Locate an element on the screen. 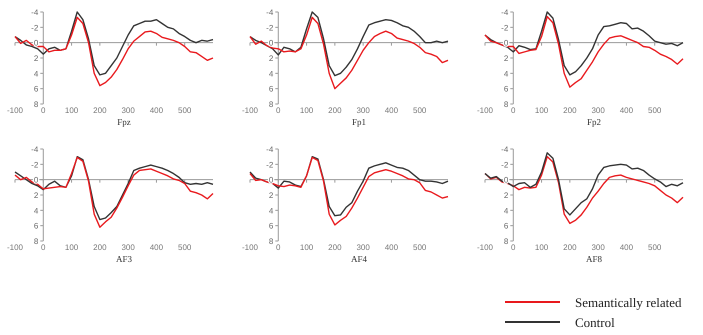  legend-label: Control is located at coordinates (595, 322).